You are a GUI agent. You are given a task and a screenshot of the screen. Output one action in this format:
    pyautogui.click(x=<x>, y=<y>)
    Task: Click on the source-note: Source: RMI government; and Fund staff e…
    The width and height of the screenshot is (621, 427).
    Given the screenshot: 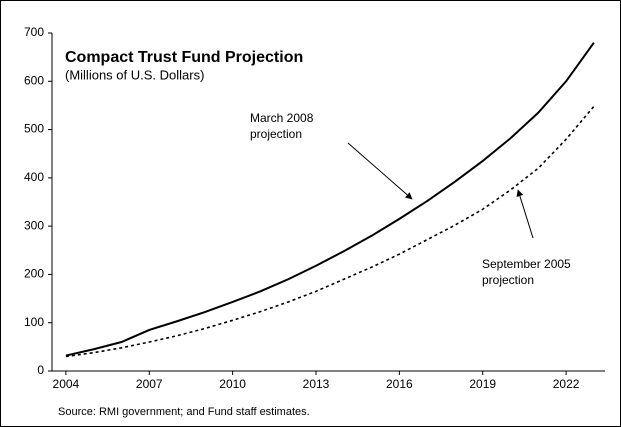 What is the action you would take?
    pyautogui.click(x=184, y=412)
    